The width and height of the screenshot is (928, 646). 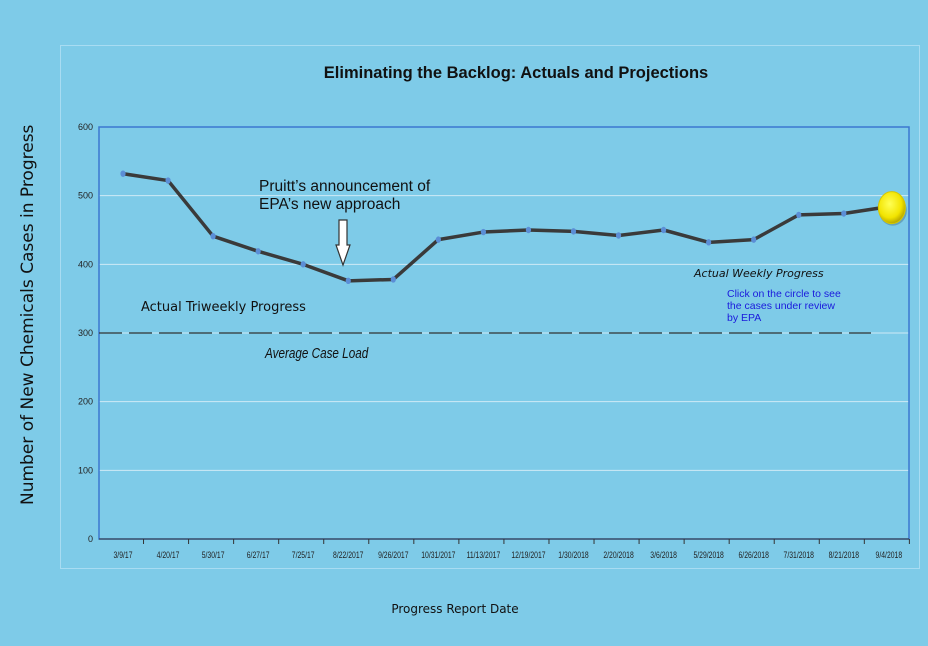 What do you see at coordinates (258, 555) in the screenshot?
I see `x-tick-label: 6/27/17` at bounding box center [258, 555].